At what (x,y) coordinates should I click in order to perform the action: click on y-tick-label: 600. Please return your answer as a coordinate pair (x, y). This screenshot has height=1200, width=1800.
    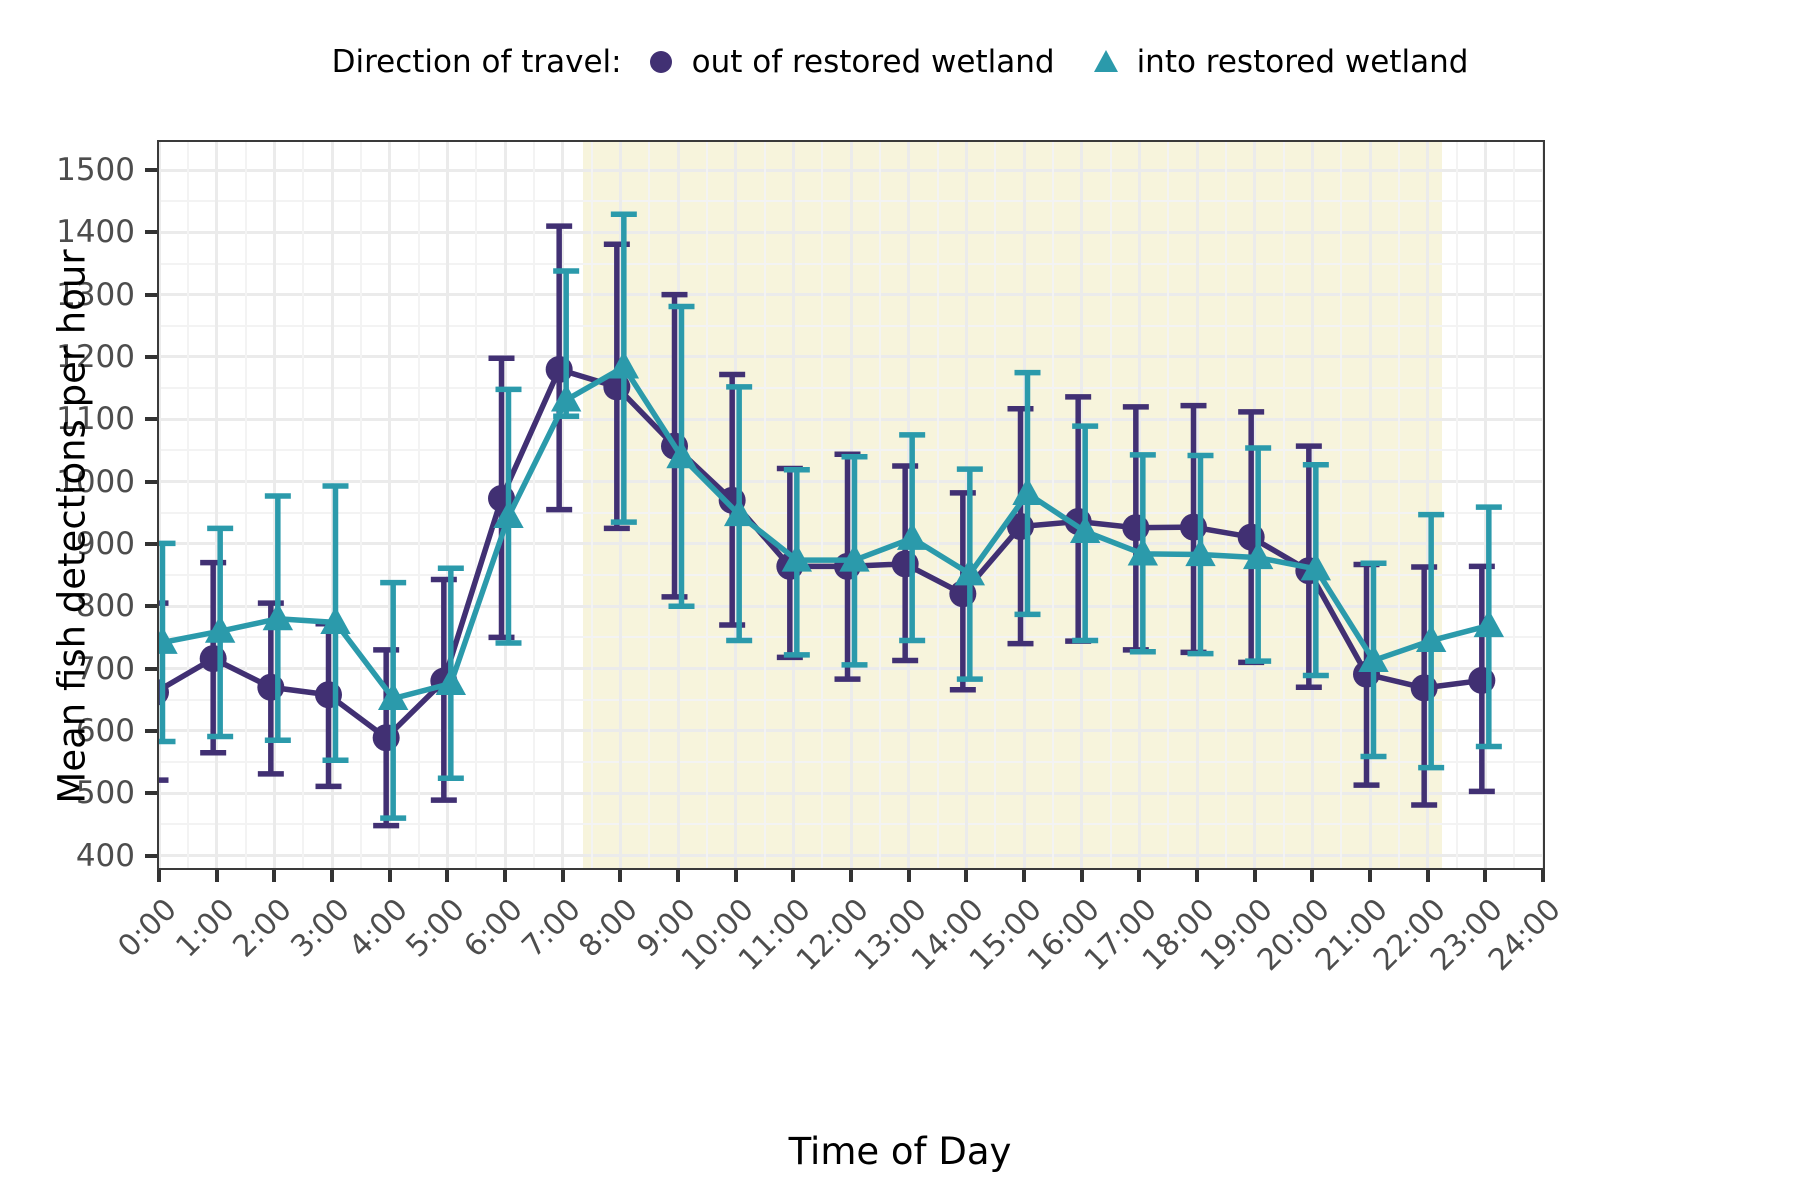
    Looking at the image, I should click on (105, 730).